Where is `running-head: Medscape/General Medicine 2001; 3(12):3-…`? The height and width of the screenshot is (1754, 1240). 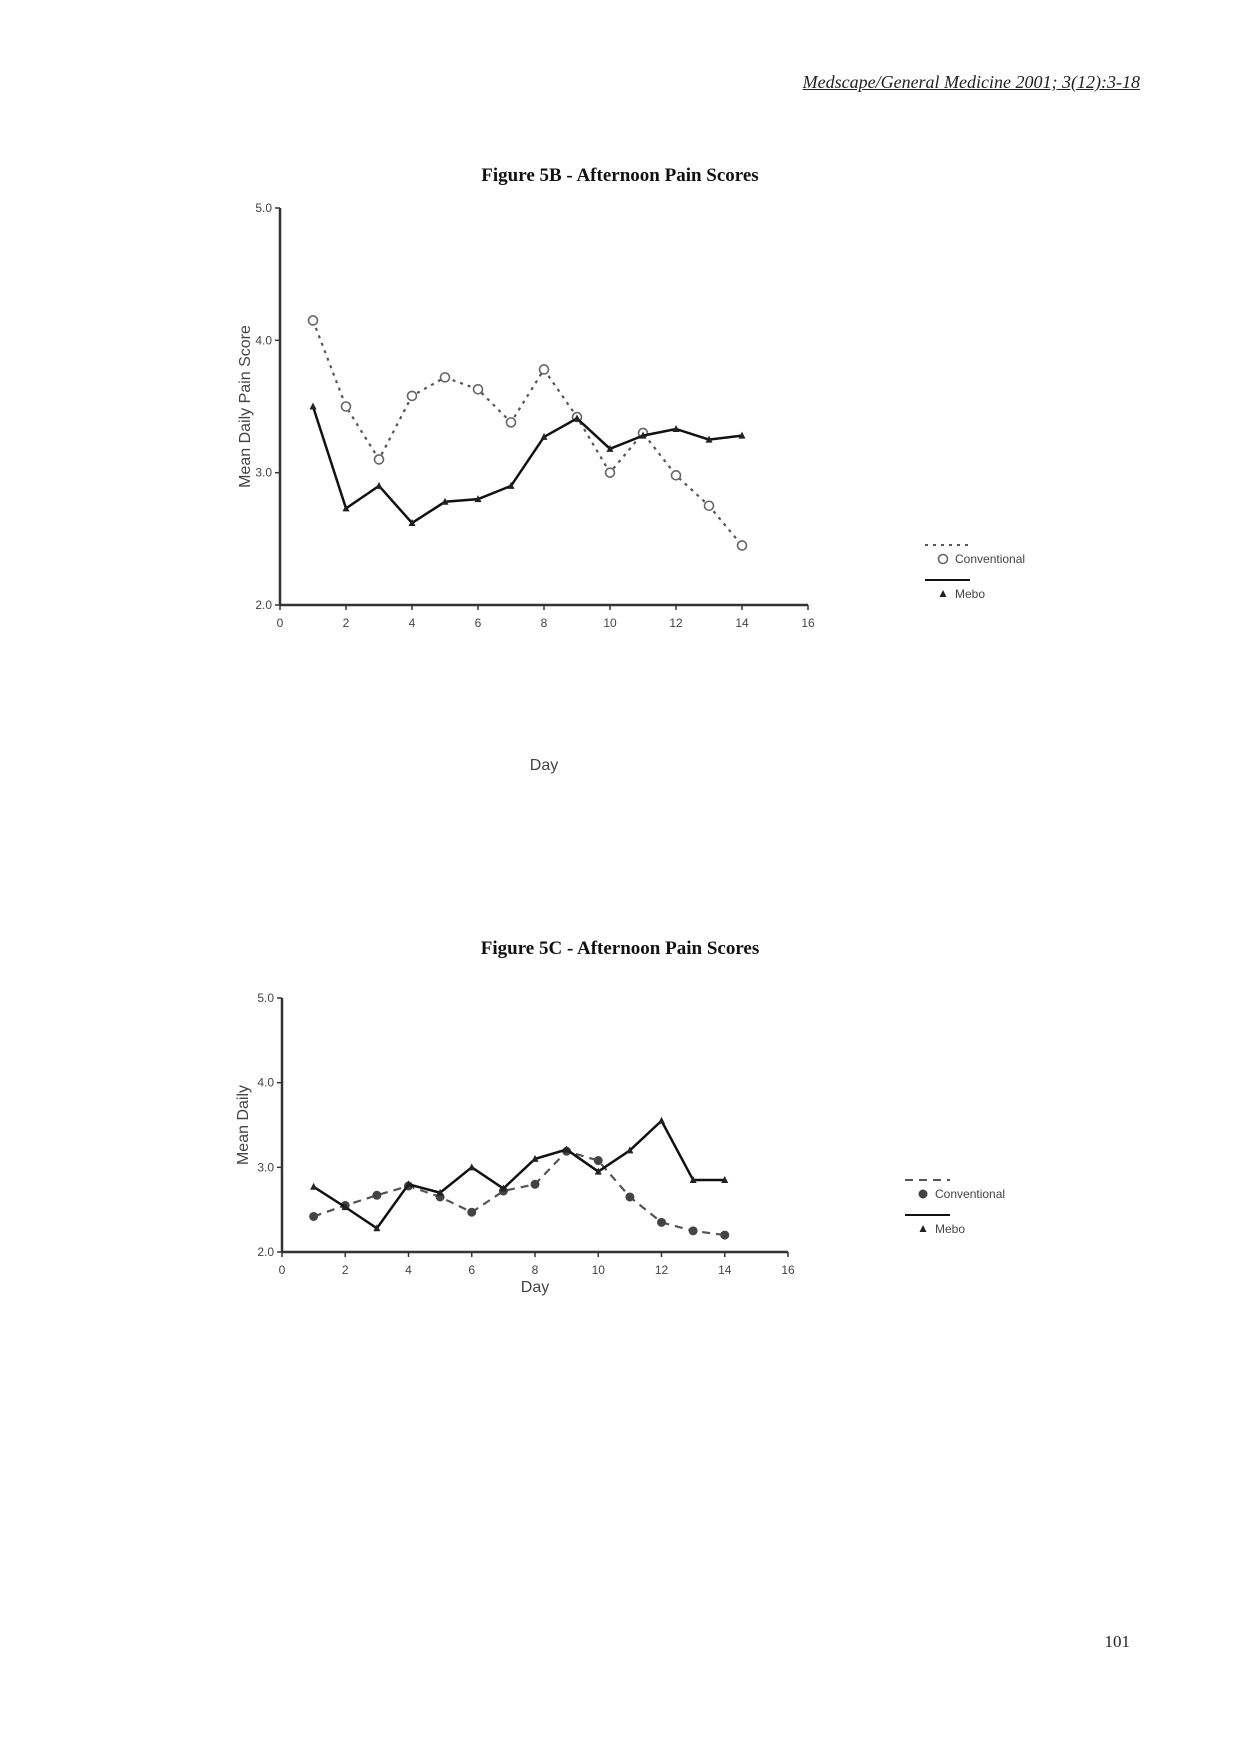
running-head: Medscape/General Medicine 2001; 3(12):3-… is located at coordinates (971, 82).